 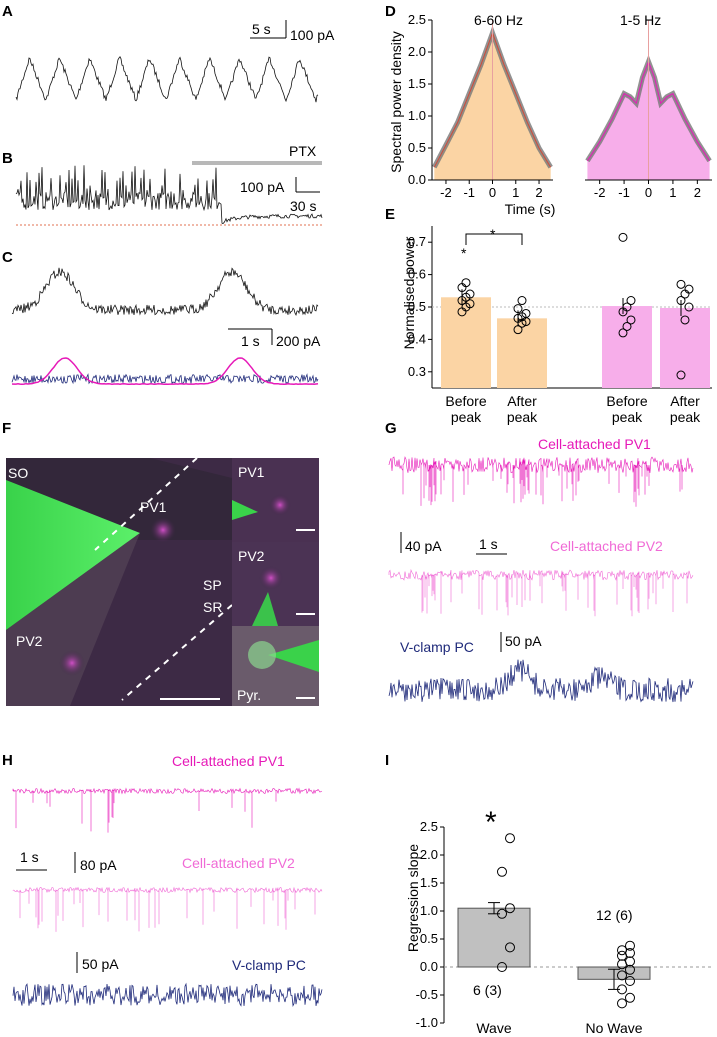 I want to click on panel-label-c: C, so click(x=7, y=257).